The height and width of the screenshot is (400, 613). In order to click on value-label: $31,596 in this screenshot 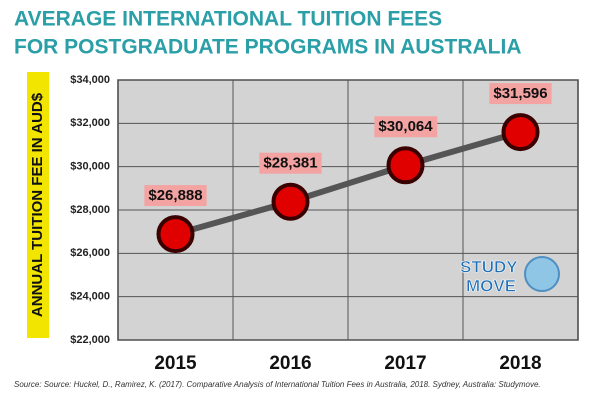, I will do `click(520, 93)`.